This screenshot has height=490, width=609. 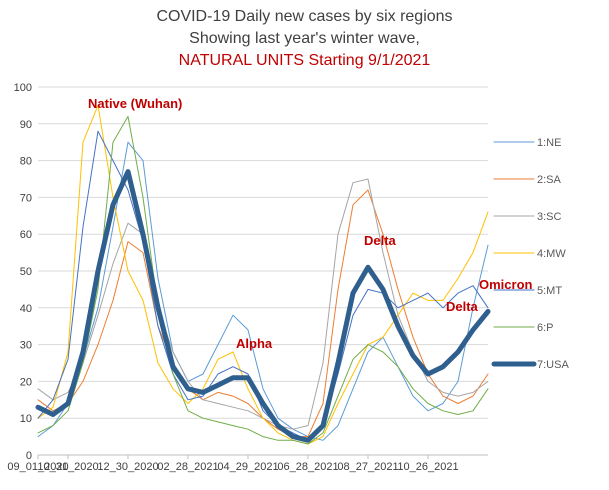 What do you see at coordinates (307, 467) in the screenshot?
I see `x-tick-label: 06_28_2021` at bounding box center [307, 467].